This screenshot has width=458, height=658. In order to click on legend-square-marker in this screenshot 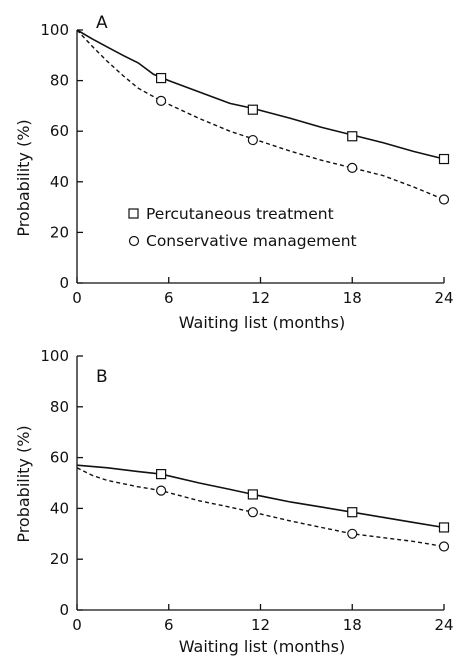, I will do `click(133, 213)`.